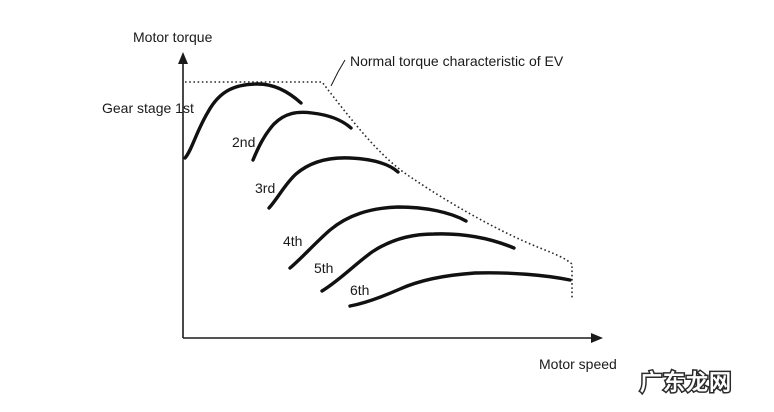 This screenshot has width=774, height=412. I want to click on gear-5-curve, so click(418, 262).